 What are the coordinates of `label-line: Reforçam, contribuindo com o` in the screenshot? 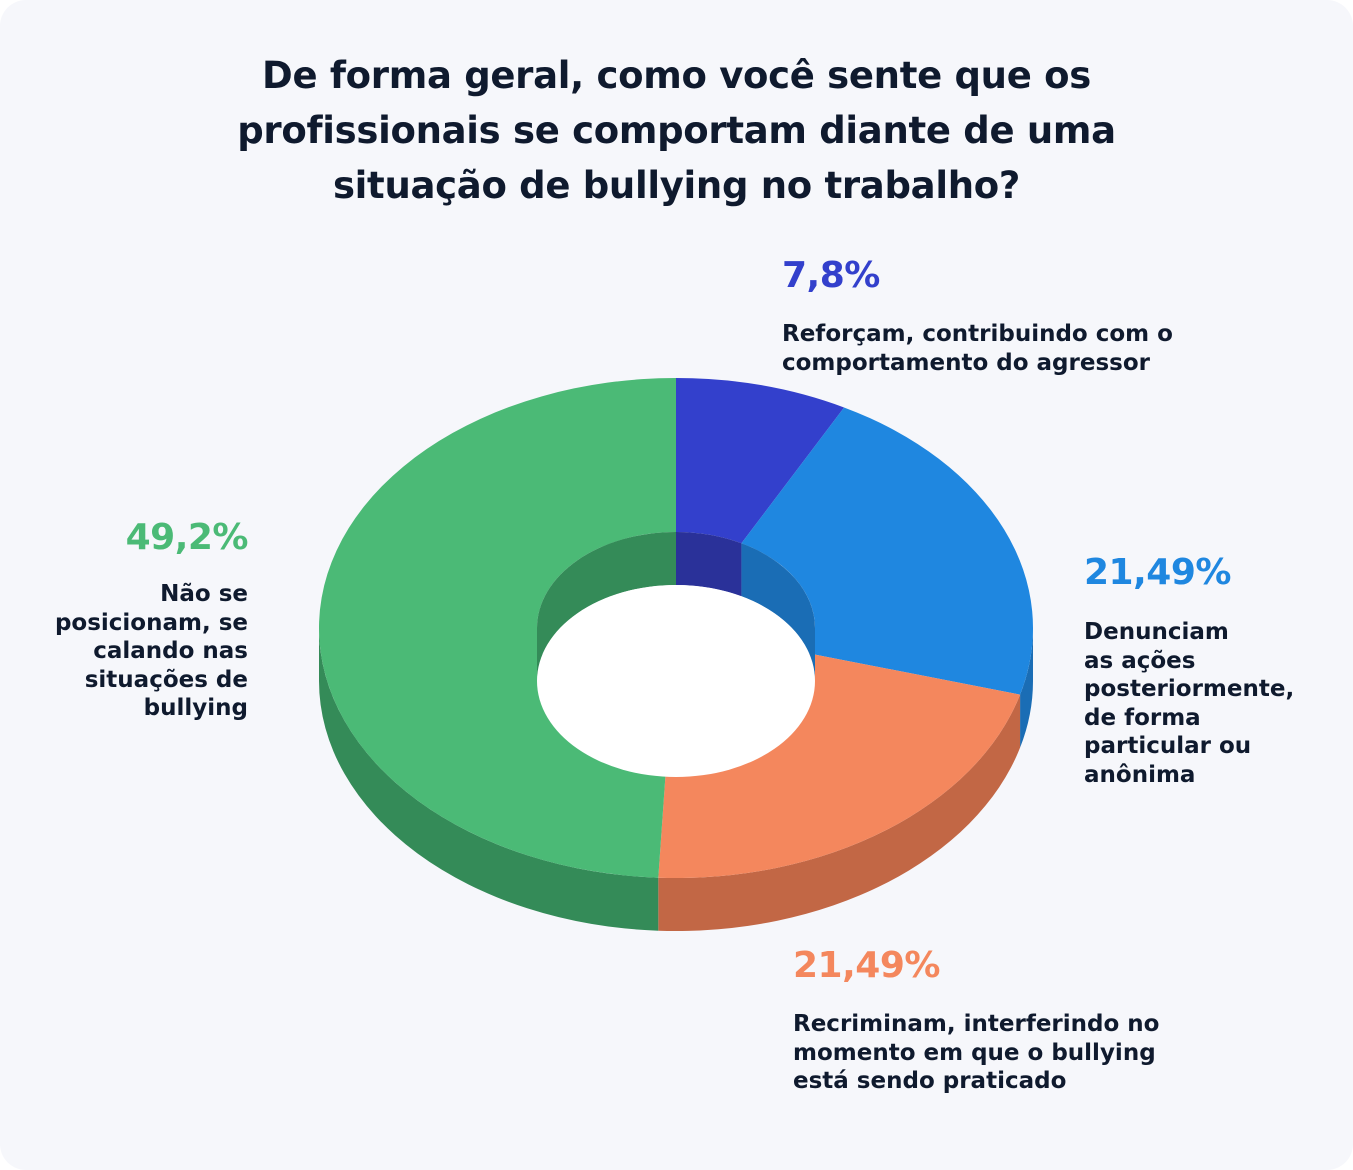 It's located at (977, 334).